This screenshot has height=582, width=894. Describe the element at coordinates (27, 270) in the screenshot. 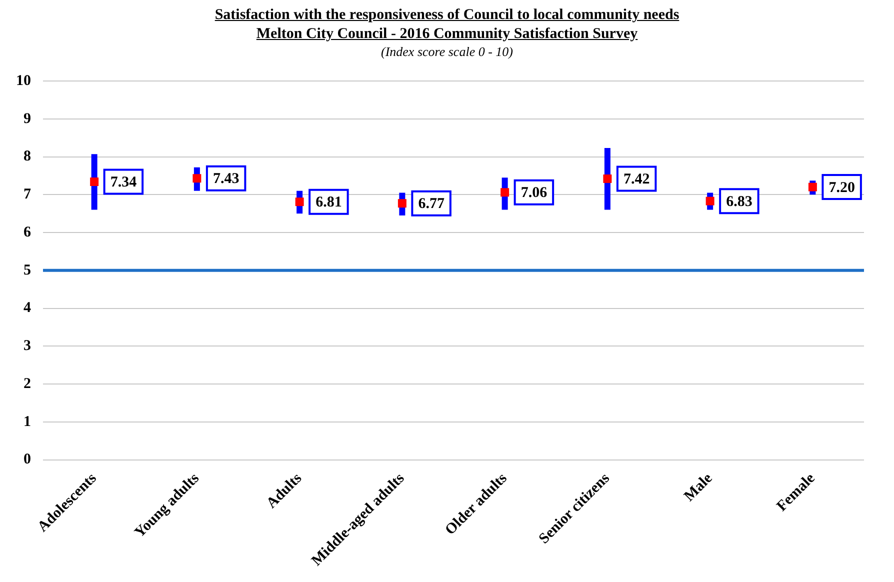

I see `y-tick-label: 5` at that location.